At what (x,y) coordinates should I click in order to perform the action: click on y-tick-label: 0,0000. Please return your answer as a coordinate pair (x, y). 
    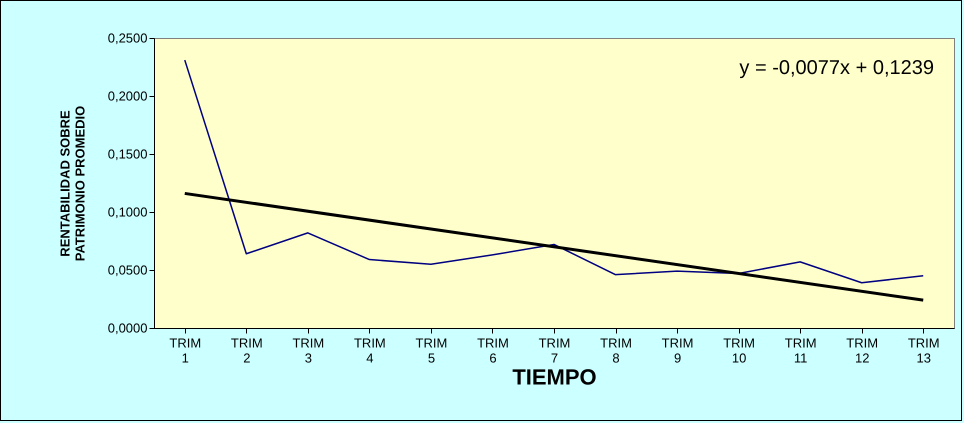
    Looking at the image, I should click on (128, 328).